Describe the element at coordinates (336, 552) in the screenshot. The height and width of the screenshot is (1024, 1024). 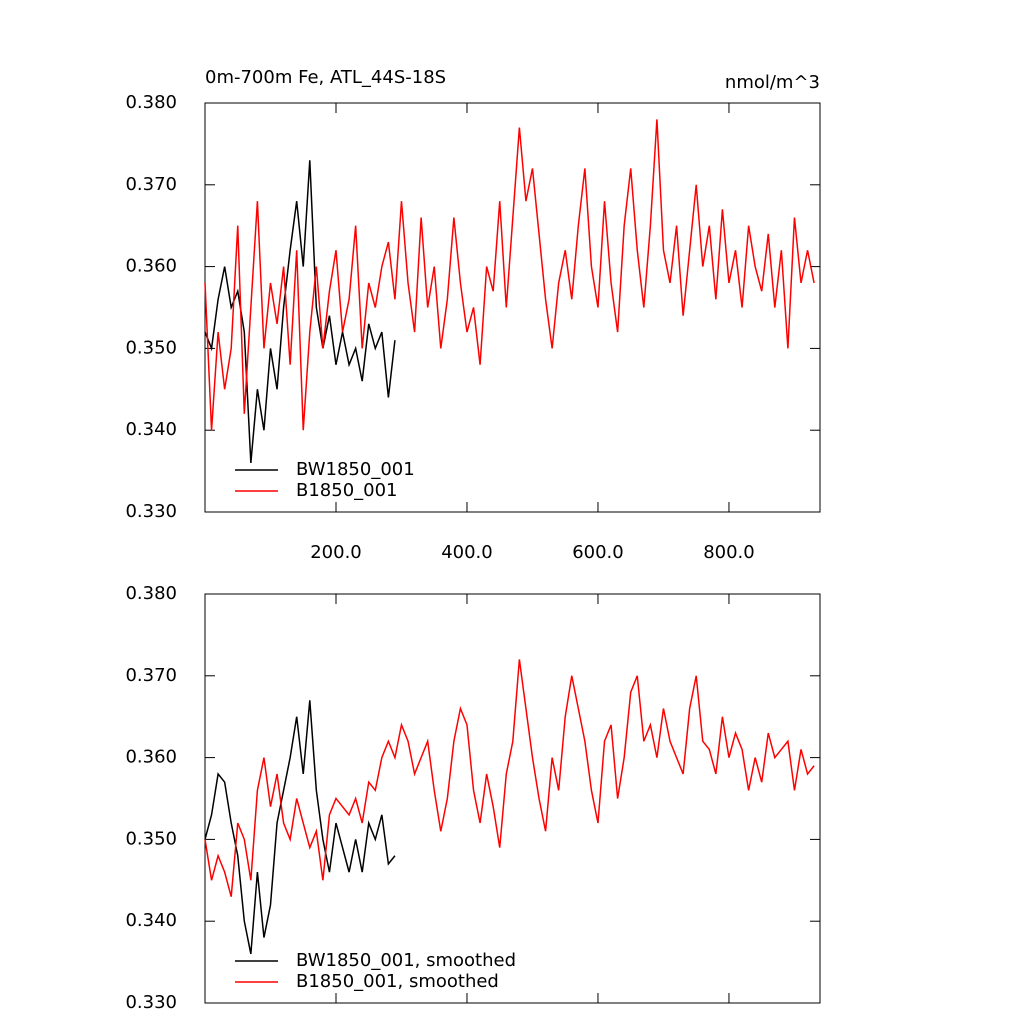
I see `x-tick-label: 200.0` at that location.